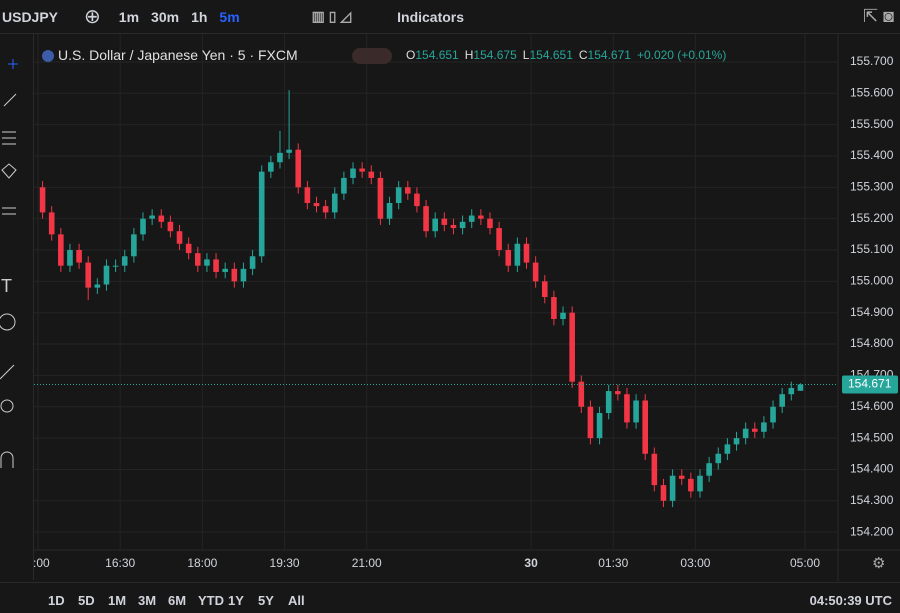 The image size is (900, 613). What do you see at coordinates (30, 16) in the screenshot?
I see `symbol: USDJPY` at bounding box center [30, 16].